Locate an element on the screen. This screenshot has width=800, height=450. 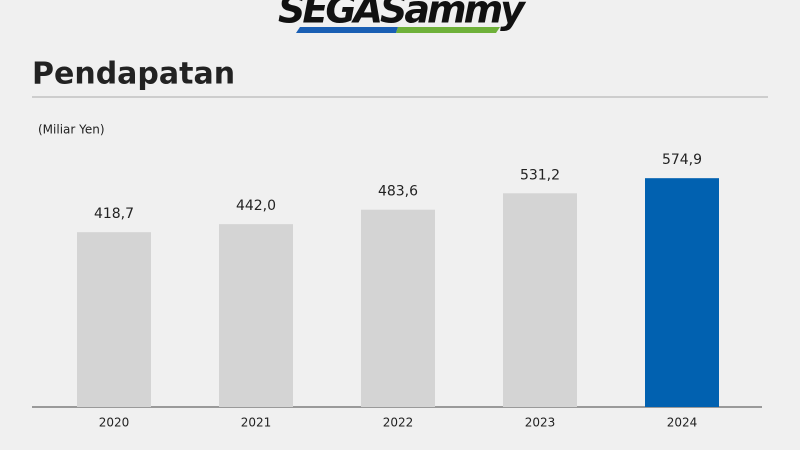
x-tick-label: 2023 is located at coordinates (540, 423).